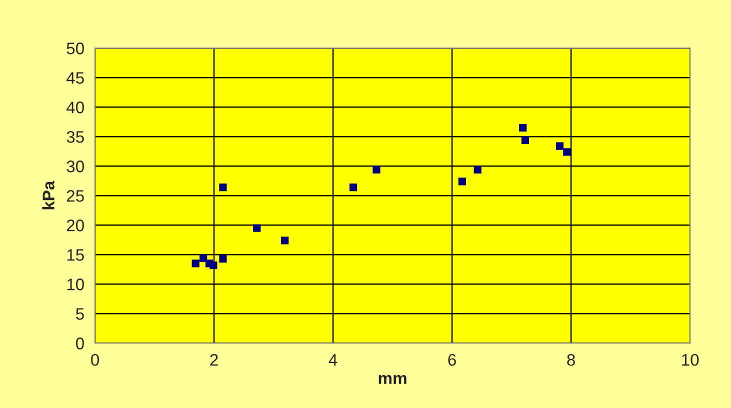 This screenshot has width=731, height=408. Describe the element at coordinates (392, 379) in the screenshot. I see `x-axis-title: mm` at that location.